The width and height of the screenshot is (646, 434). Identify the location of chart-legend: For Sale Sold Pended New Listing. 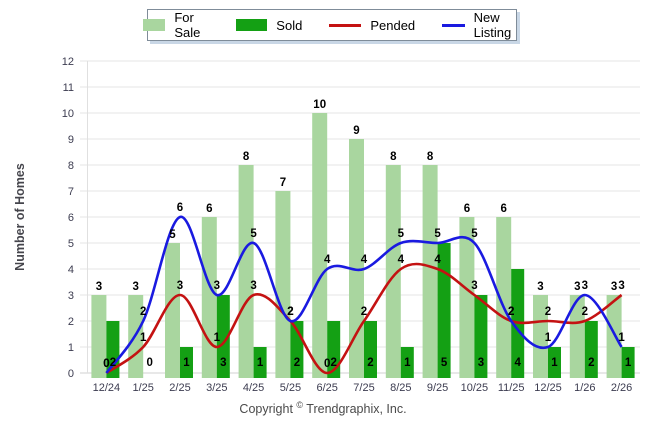
(330, 25).